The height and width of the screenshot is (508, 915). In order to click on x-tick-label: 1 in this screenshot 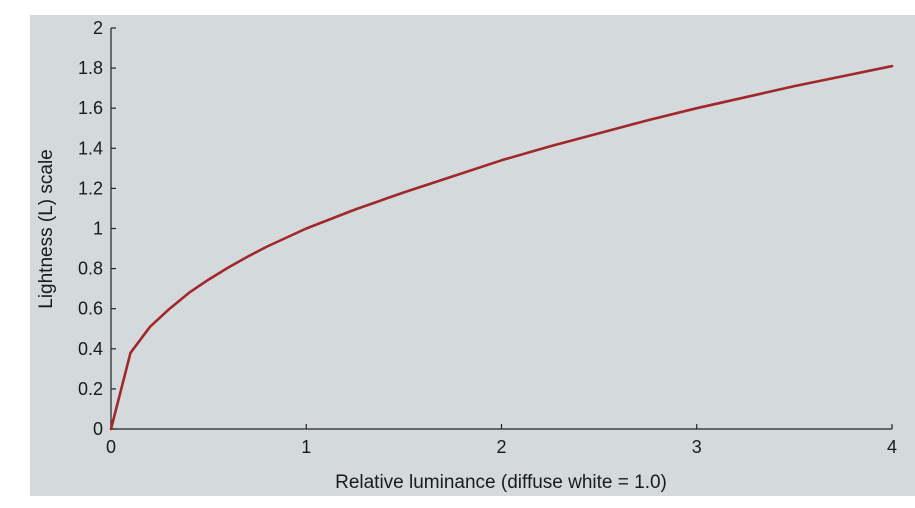, I will do `click(306, 447)`.